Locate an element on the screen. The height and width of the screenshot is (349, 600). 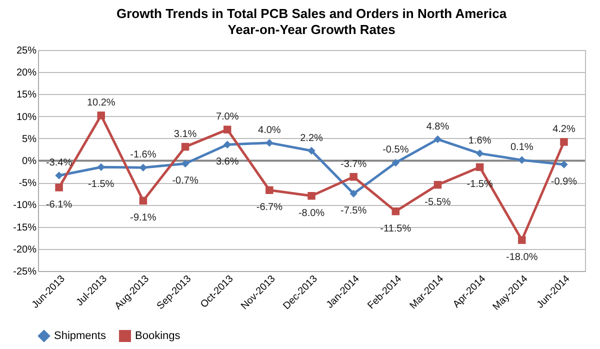
data-label: -8.0% is located at coordinates (311, 213).